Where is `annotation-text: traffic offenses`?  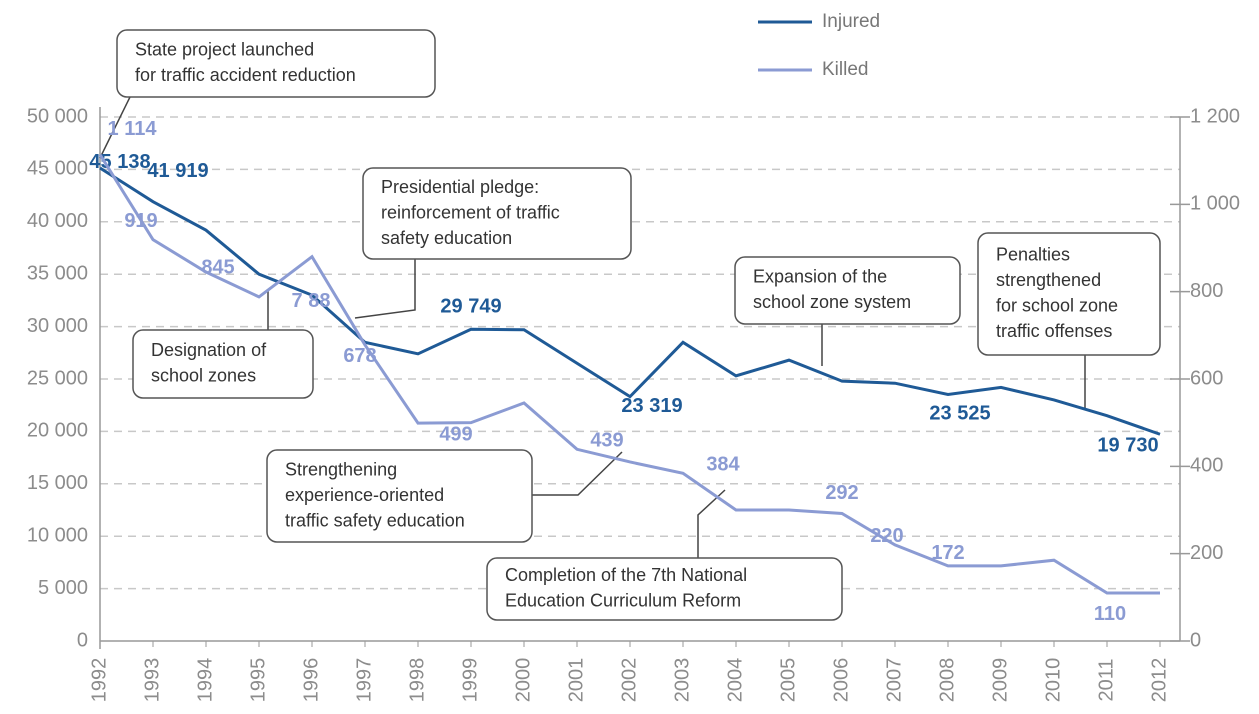 annotation-text: traffic offenses is located at coordinates (1054, 331).